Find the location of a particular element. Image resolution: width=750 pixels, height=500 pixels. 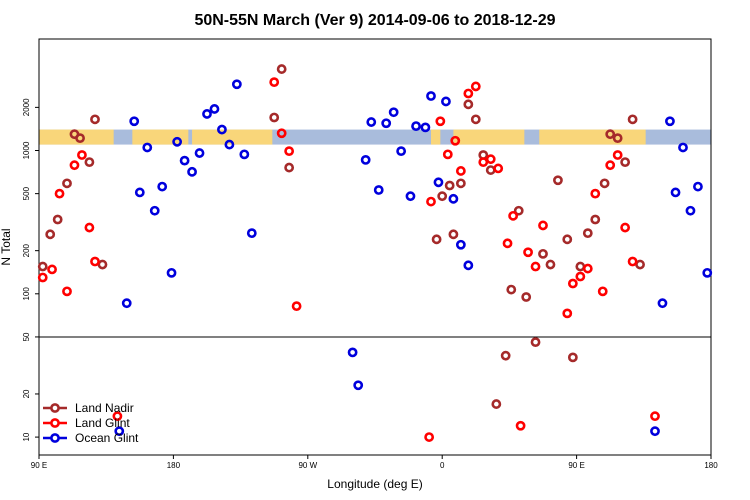

y-tick-label-200: 200 is located at coordinates (26, 250).